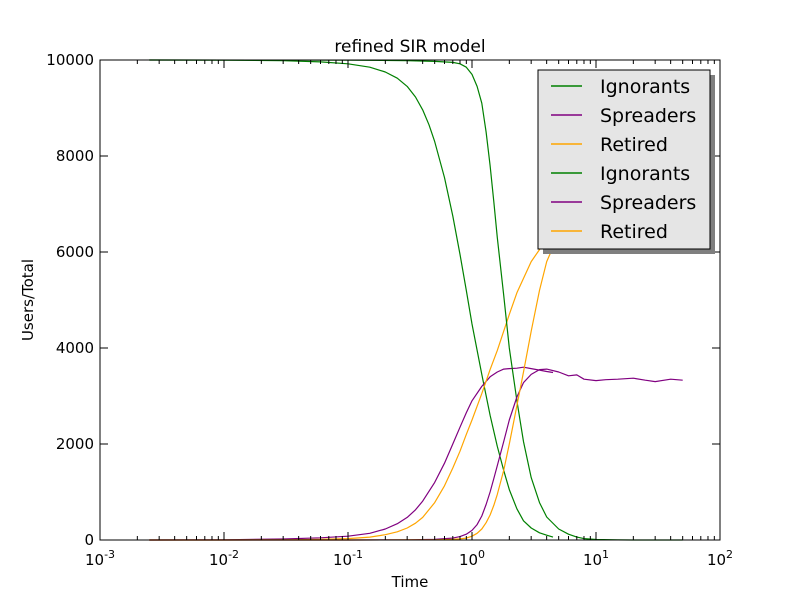 This screenshot has width=800, height=600. I want to click on x-tick-label: 10⁻³, so click(100, 558).